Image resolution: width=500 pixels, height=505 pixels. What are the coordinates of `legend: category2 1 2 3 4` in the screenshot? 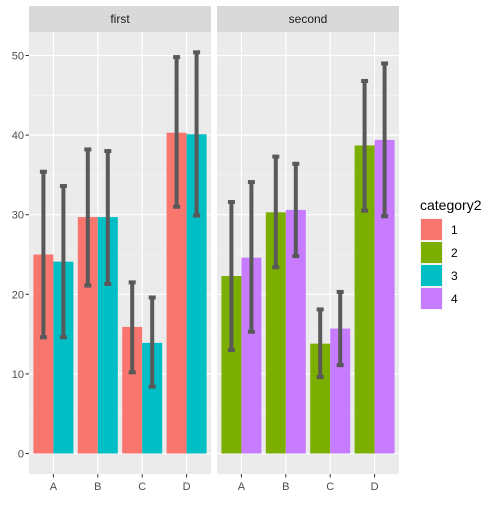 It's located at (451, 253).